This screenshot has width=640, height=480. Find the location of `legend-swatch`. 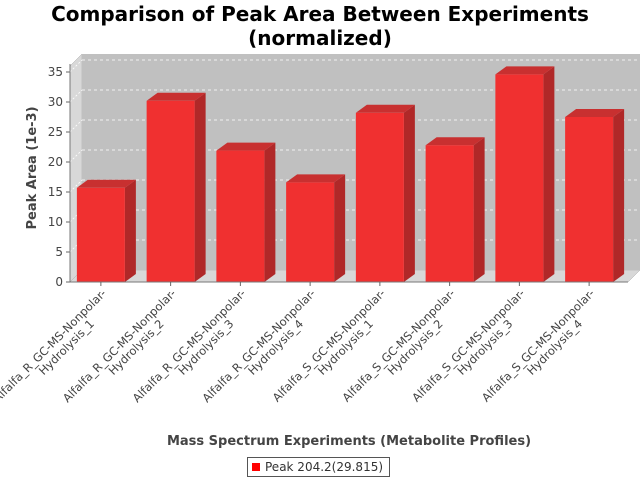

legend-swatch is located at coordinates (256, 467).